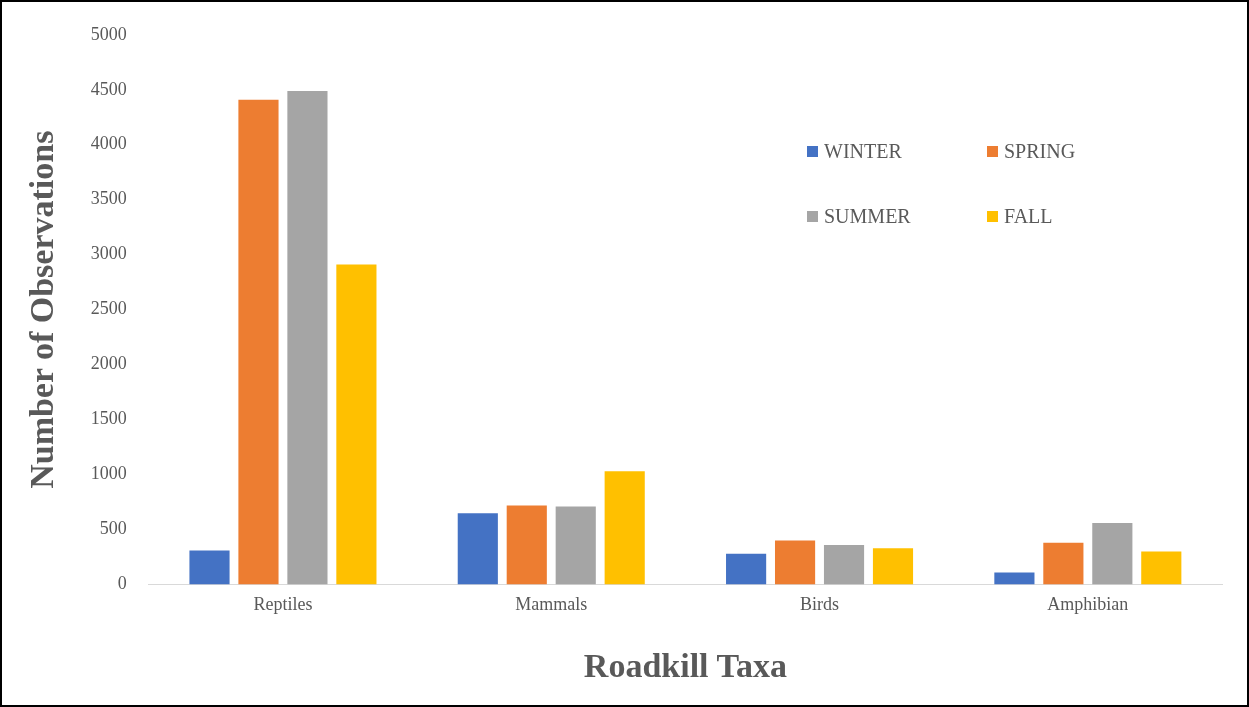  What do you see at coordinates (1040, 151) in the screenshot?
I see `legend-label: SPRING` at bounding box center [1040, 151].